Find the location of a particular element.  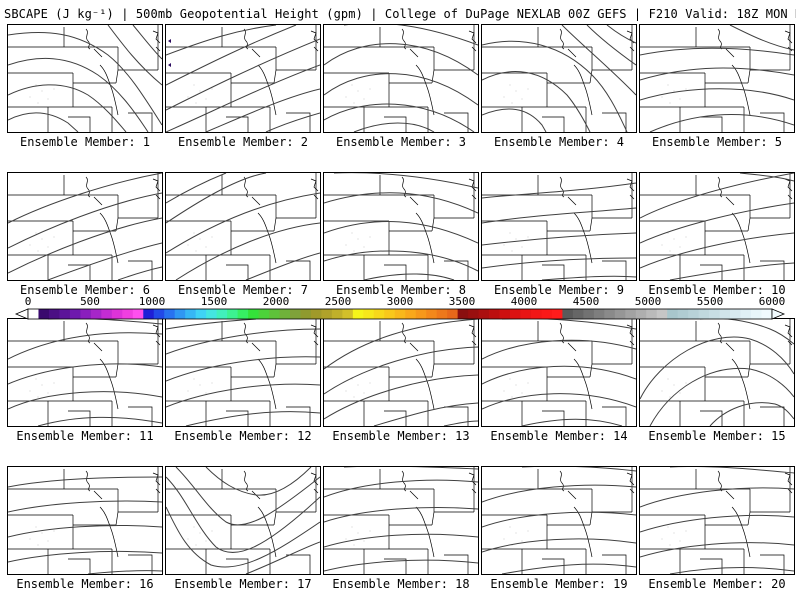

panel-label: Ensemble Member: 15 is located at coordinates (717, 436).